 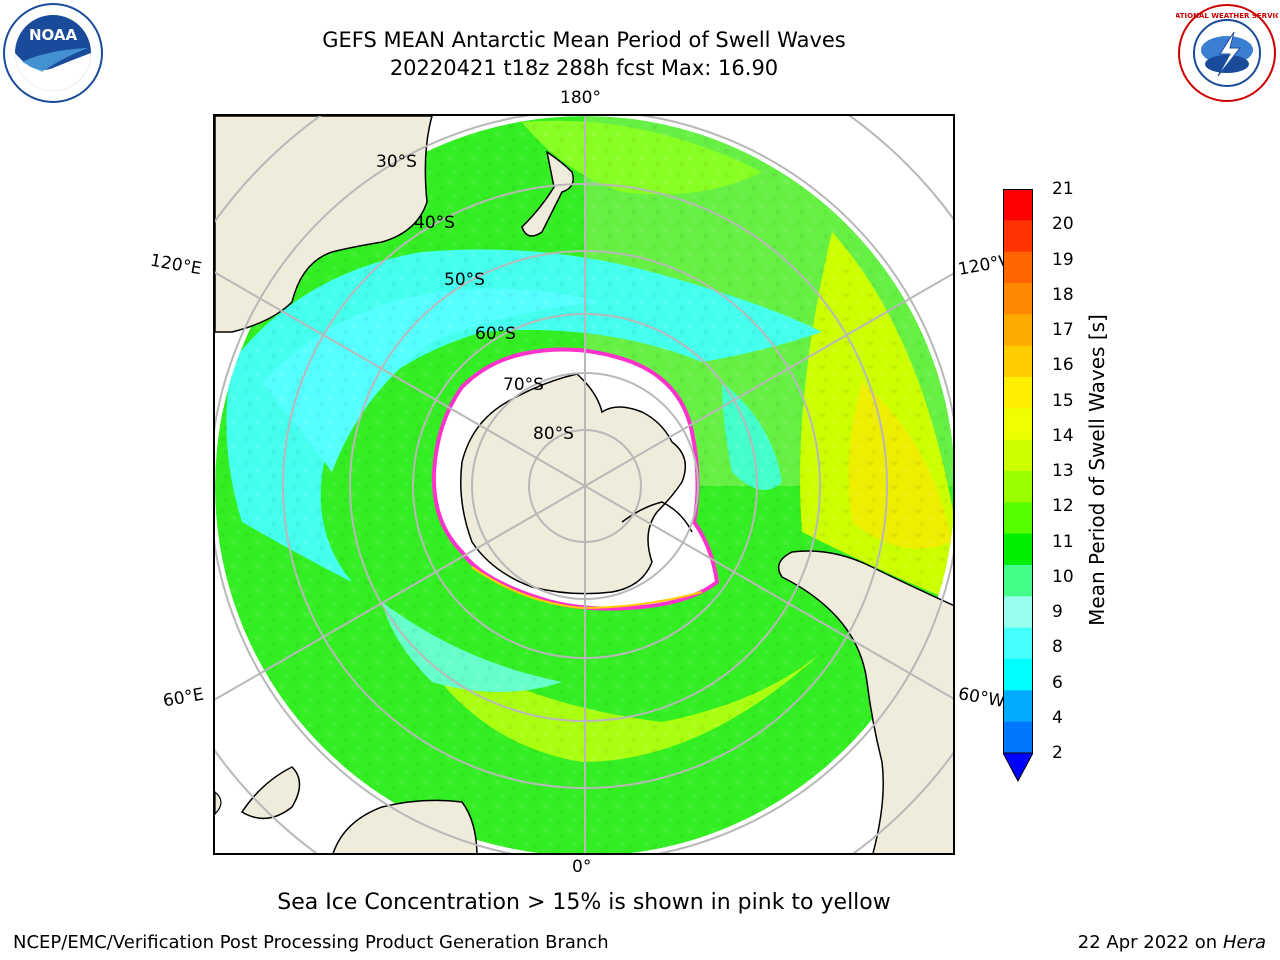 What do you see at coordinates (1063, 435) in the screenshot?
I see `colorbar-tick-label: 14` at bounding box center [1063, 435].